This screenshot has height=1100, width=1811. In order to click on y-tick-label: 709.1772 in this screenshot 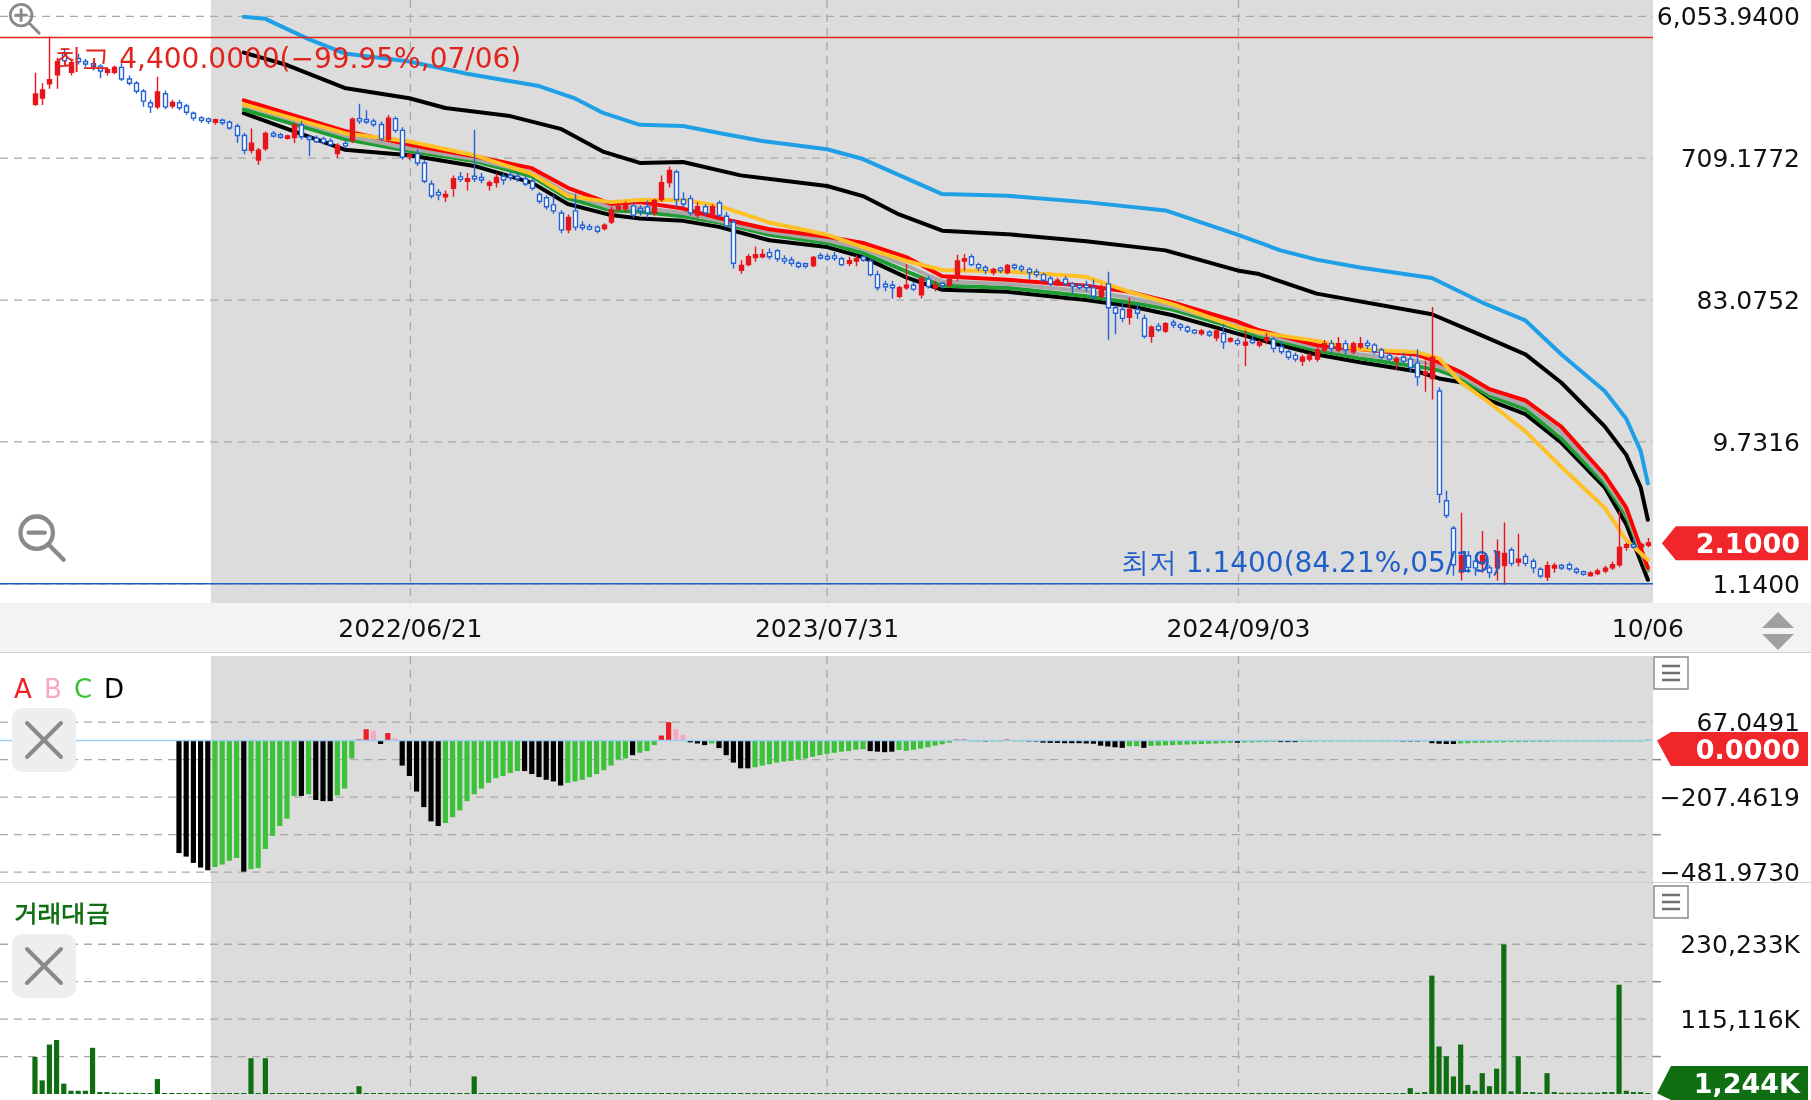, I will do `click(1740, 159)`.